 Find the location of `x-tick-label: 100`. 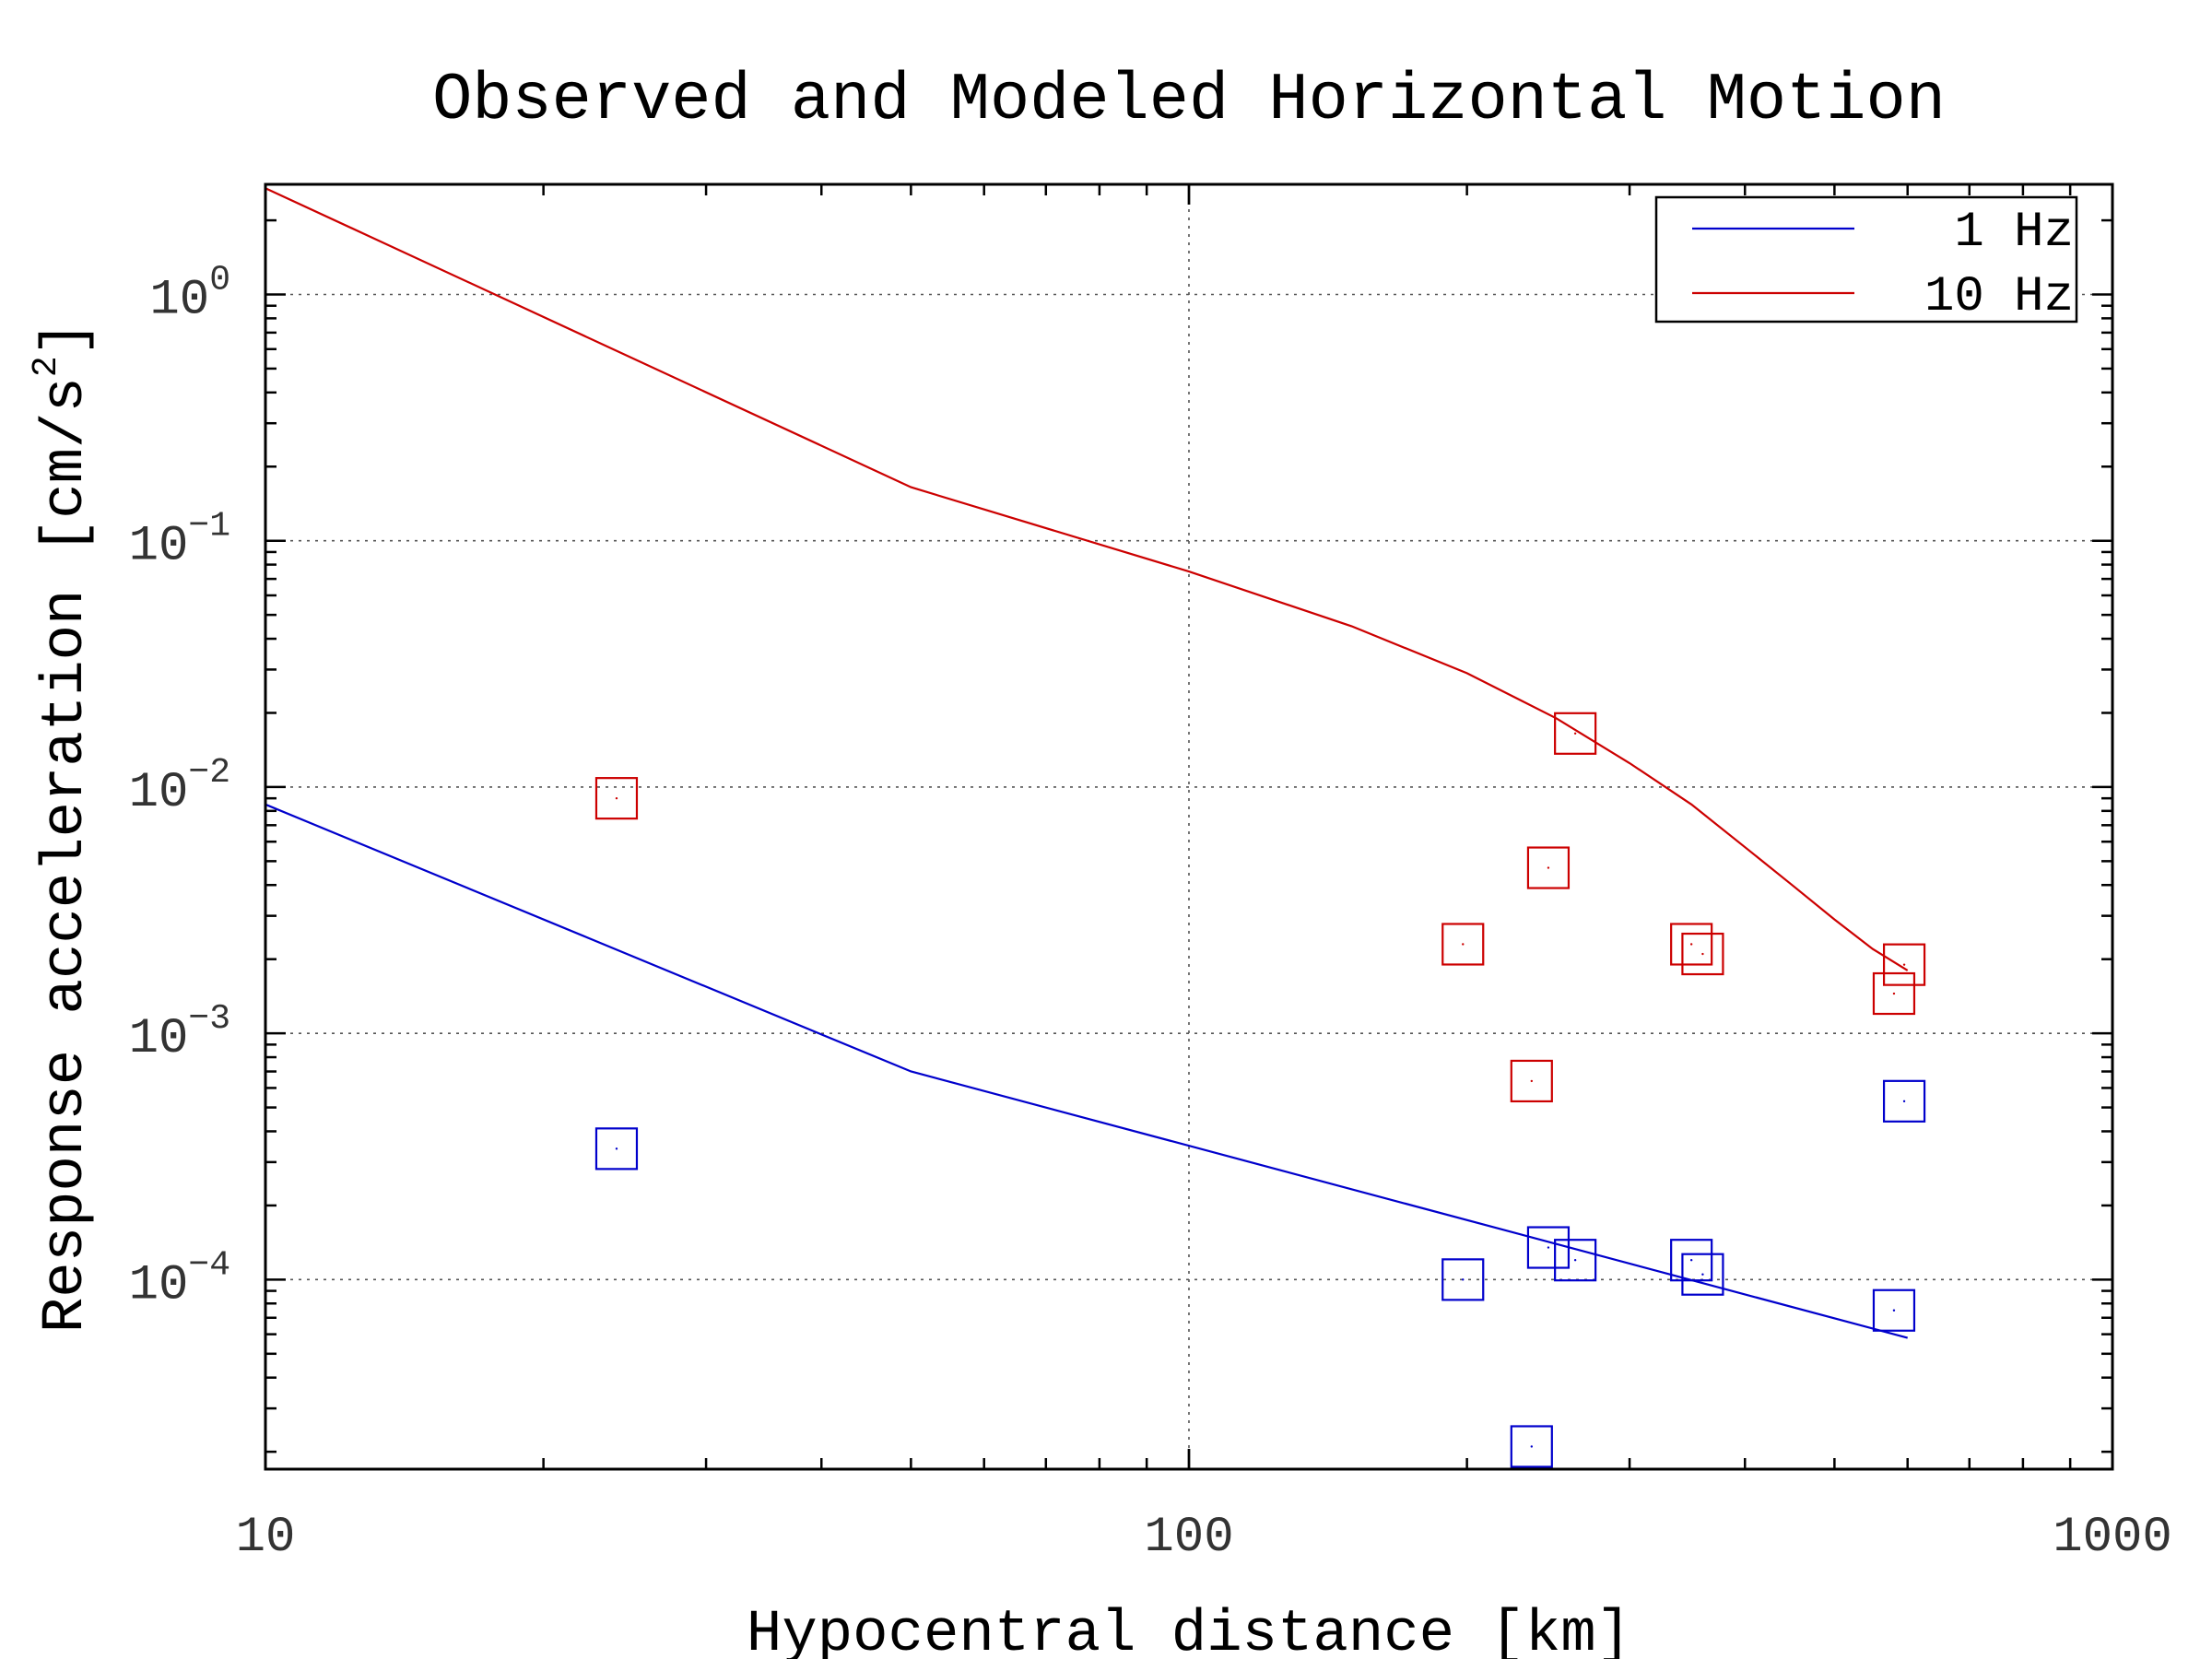

x-tick-label: 100 is located at coordinates (1188, 1538).